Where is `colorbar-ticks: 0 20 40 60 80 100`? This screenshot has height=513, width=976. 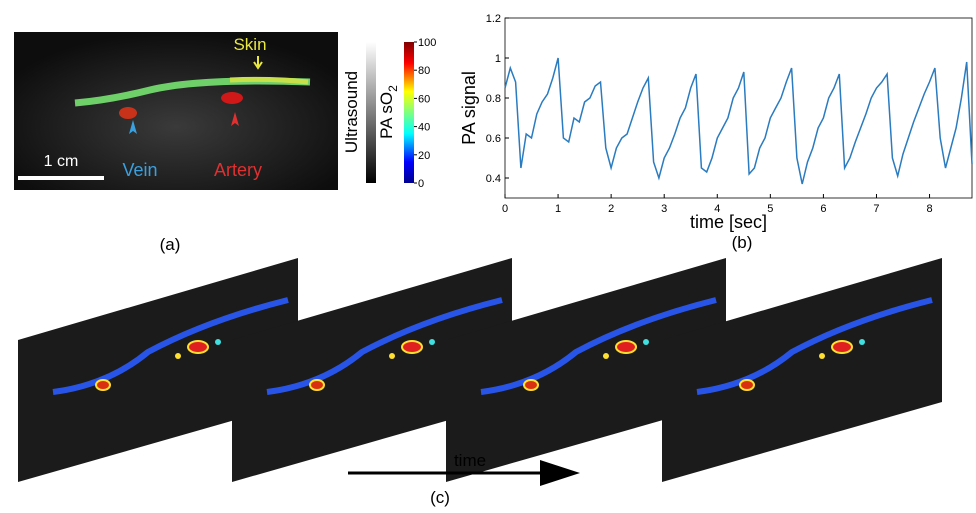 colorbar-ticks: 0 20 40 60 80 100 is located at coordinates (425, 113).